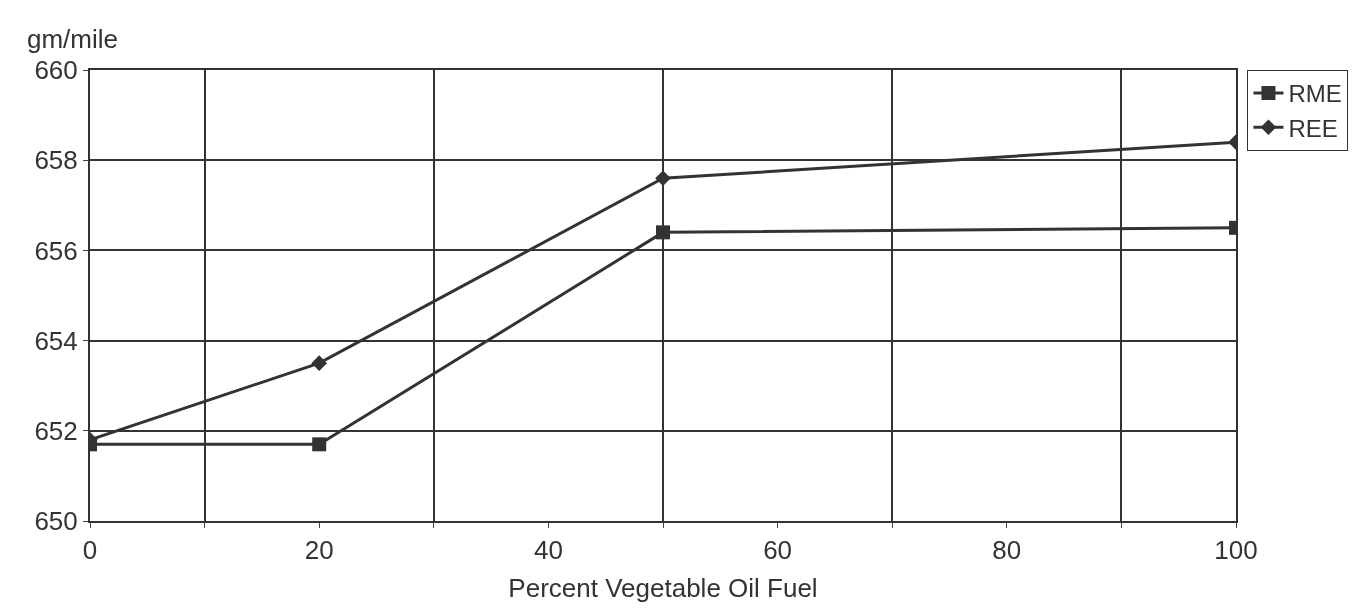 This screenshot has height=610, width=1360. Describe the element at coordinates (56, 430) in the screenshot. I see `y-tick-label: 652` at that location.